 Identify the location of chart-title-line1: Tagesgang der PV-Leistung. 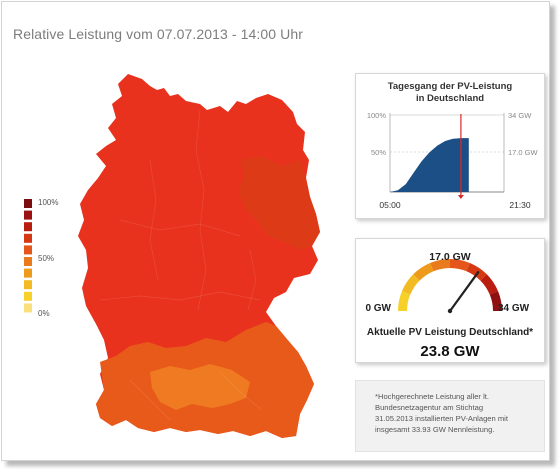
(450, 86).